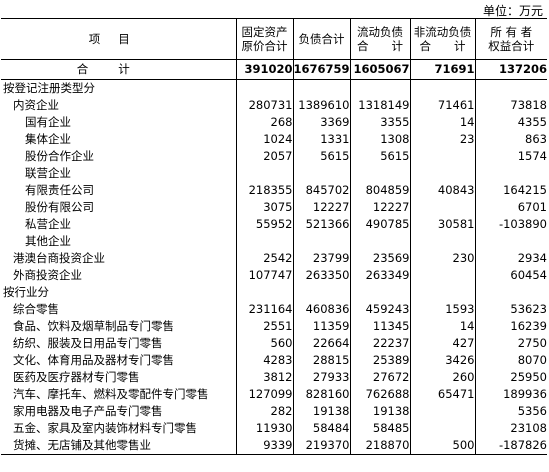  What do you see at coordinates (442, 309) in the screenshot?
I see `row-value-col4: 1593` at bounding box center [442, 309].